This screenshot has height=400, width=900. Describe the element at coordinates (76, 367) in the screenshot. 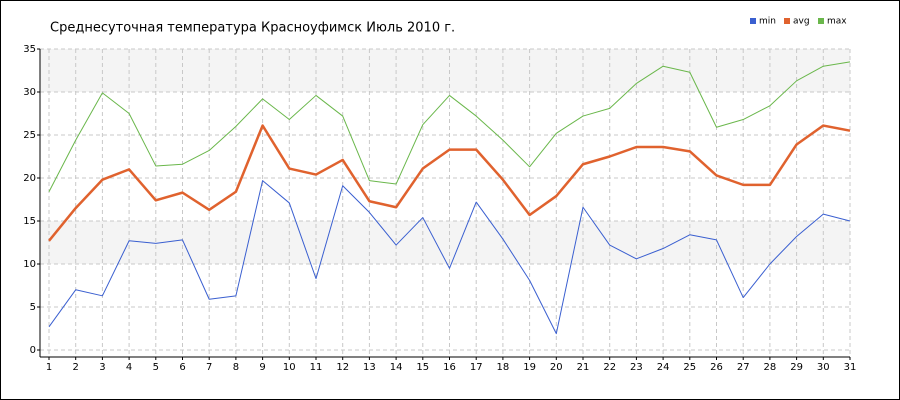

I see `x-tick-label: 2` at that location.